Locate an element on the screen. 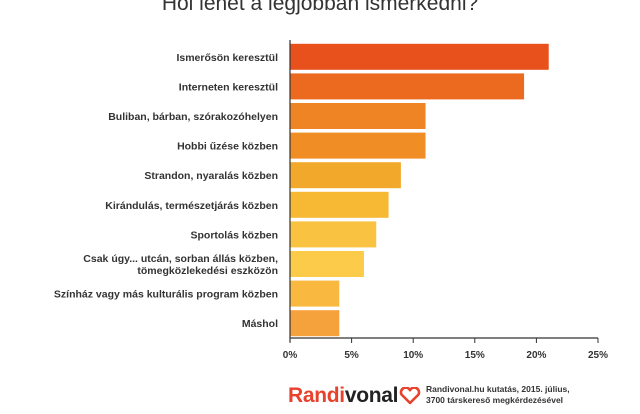 The width and height of the screenshot is (640, 414). x-tick-label: 25% is located at coordinates (598, 355).